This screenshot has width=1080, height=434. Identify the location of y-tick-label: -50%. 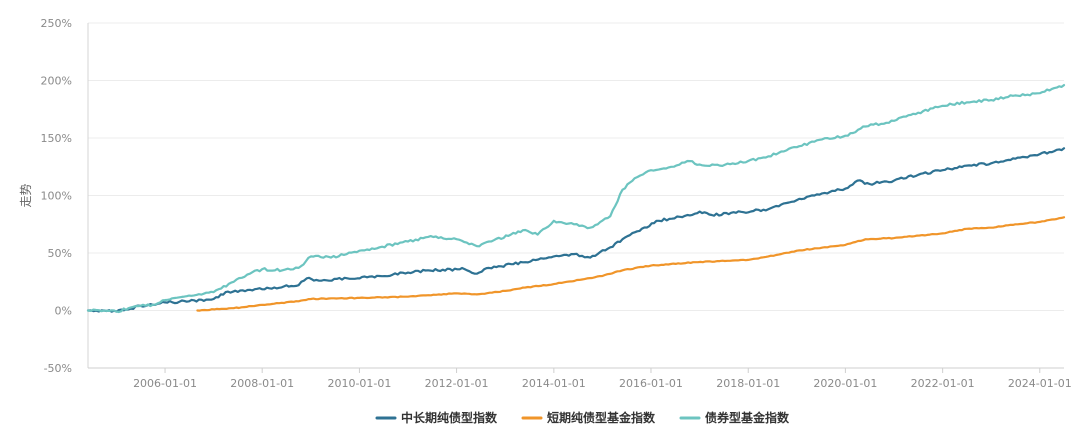
(58, 368).